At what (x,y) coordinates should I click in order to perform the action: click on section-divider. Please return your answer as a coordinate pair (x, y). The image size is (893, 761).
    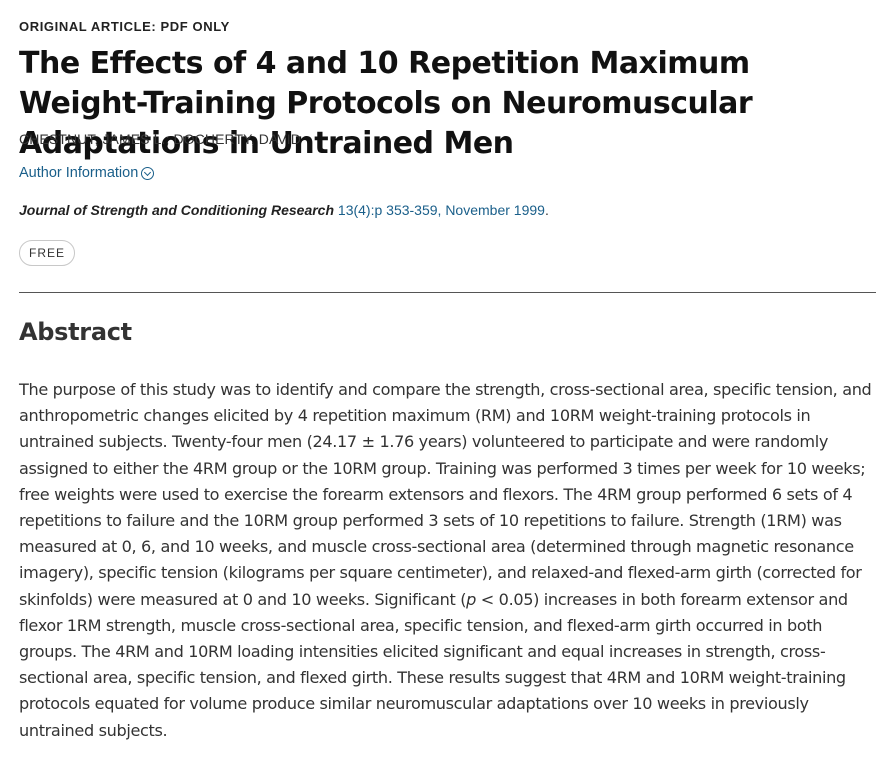
    Looking at the image, I should click on (447, 292).